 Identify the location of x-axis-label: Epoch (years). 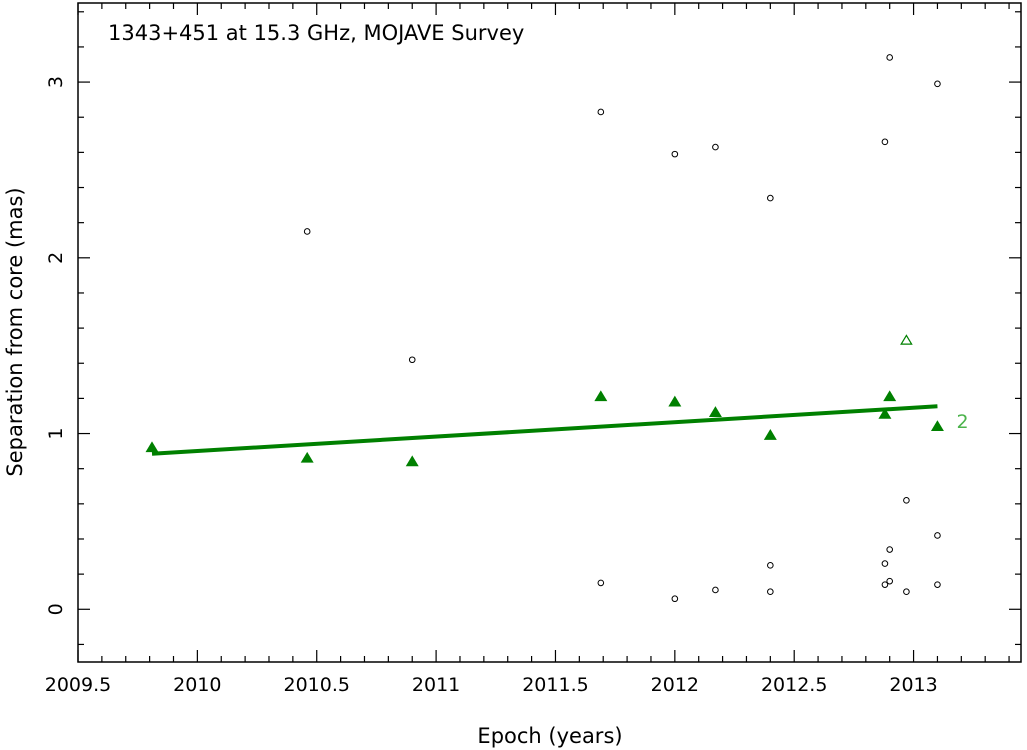
(549, 736).